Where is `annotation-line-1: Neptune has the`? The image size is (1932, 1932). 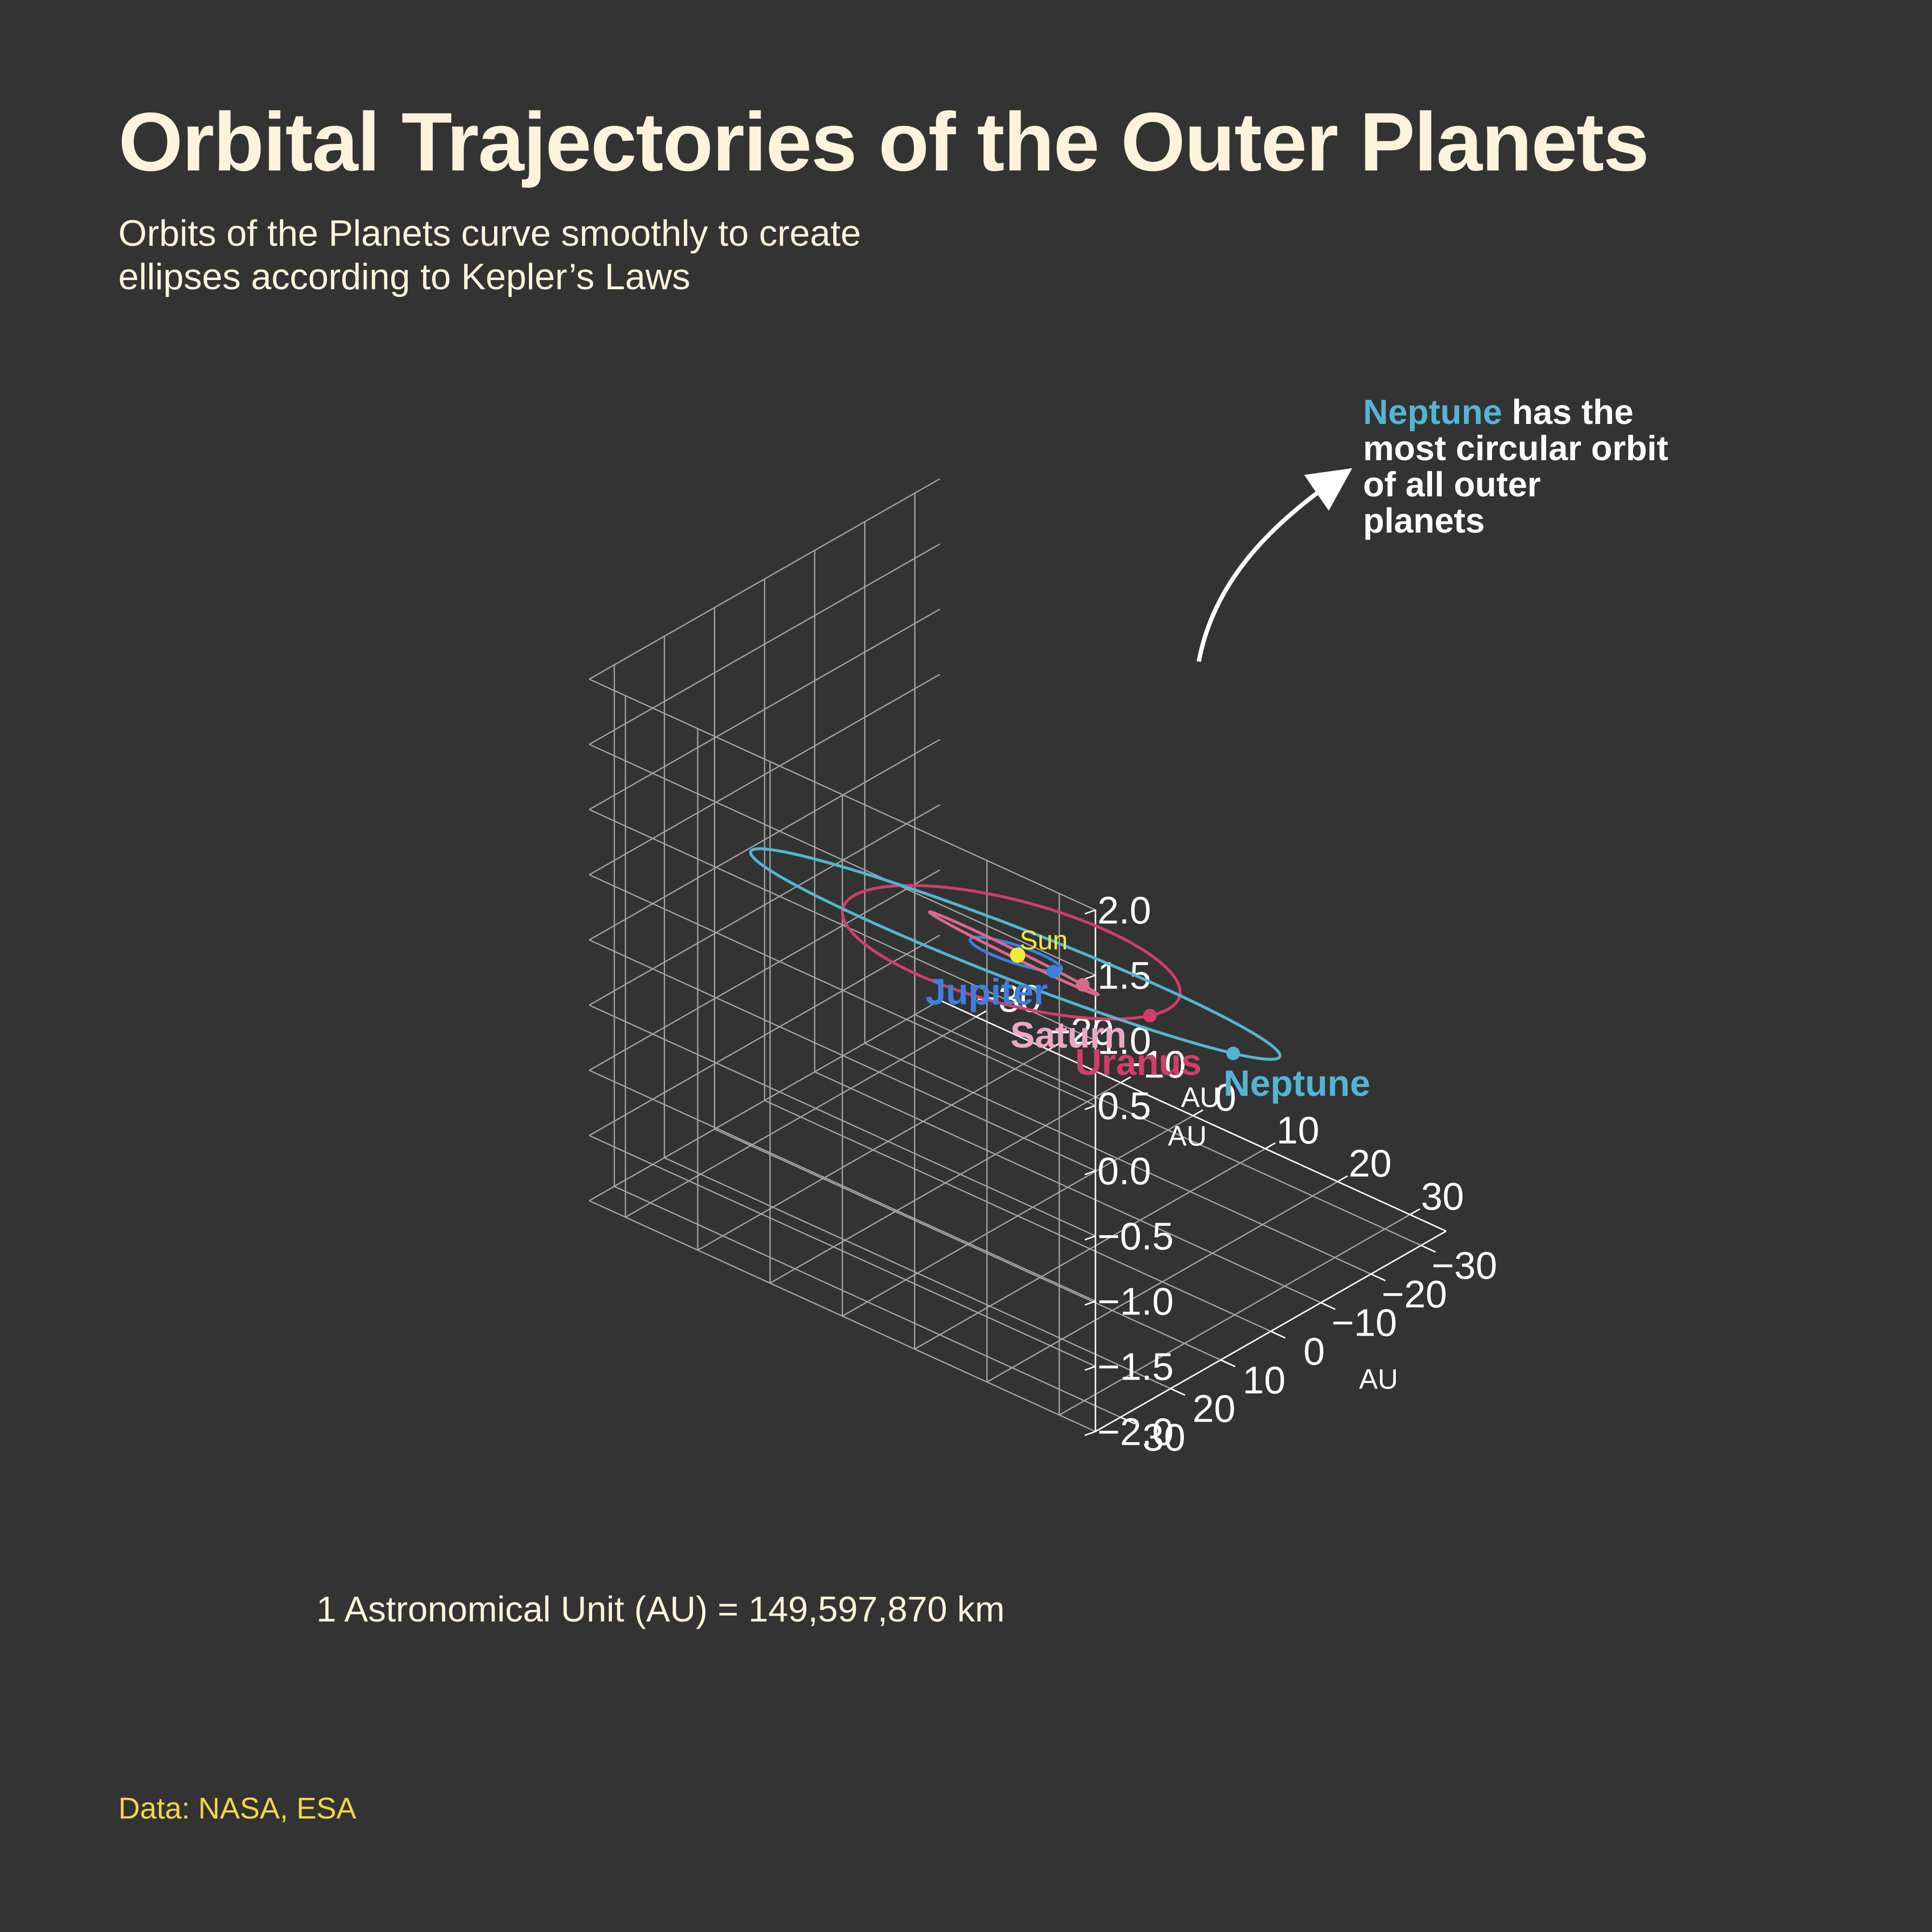
annotation-line-1: Neptune has the is located at coordinates (1498, 412).